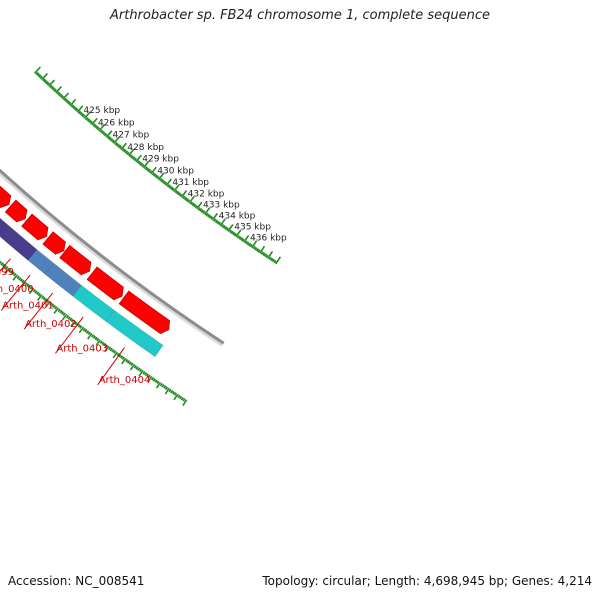 This screenshot has height=600, width=600. I want to click on backbone-highlight, so click(112, 259).